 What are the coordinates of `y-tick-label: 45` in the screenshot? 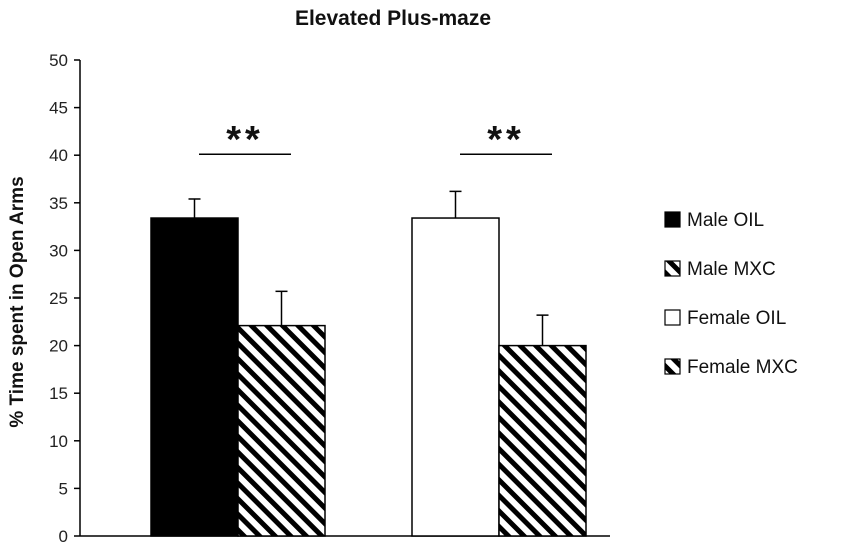 It's located at (58, 108).